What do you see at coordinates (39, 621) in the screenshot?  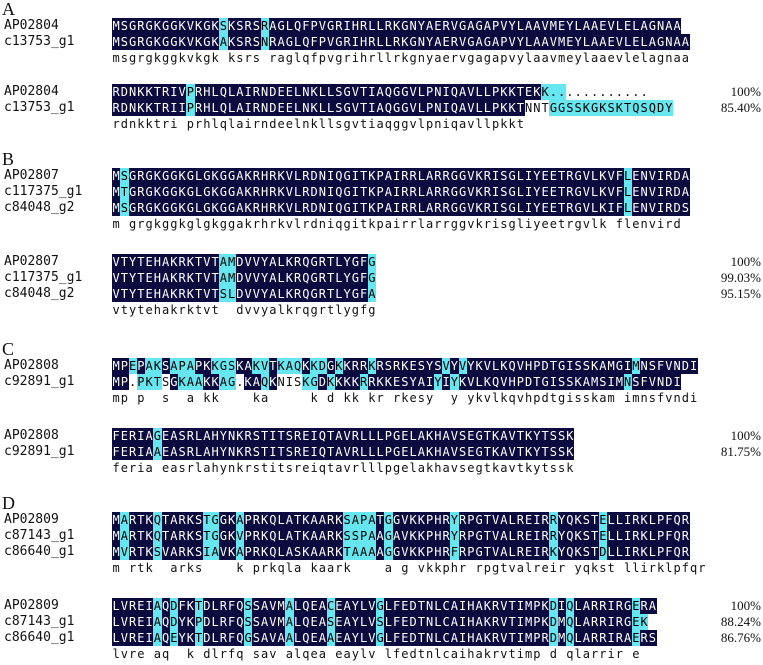 I see `sequence-name: c87143_g1` at bounding box center [39, 621].